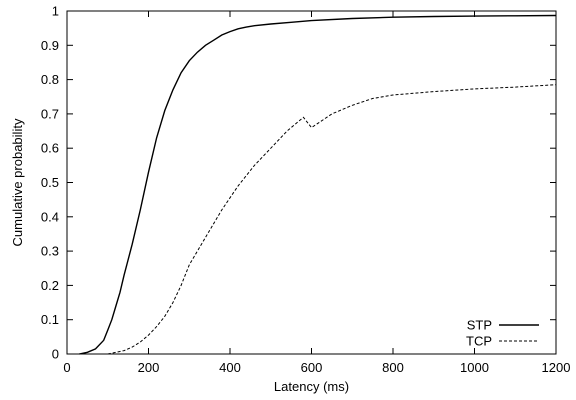  What do you see at coordinates (50, 285) in the screenshot?
I see `y-tick-label: 0.2` at bounding box center [50, 285].